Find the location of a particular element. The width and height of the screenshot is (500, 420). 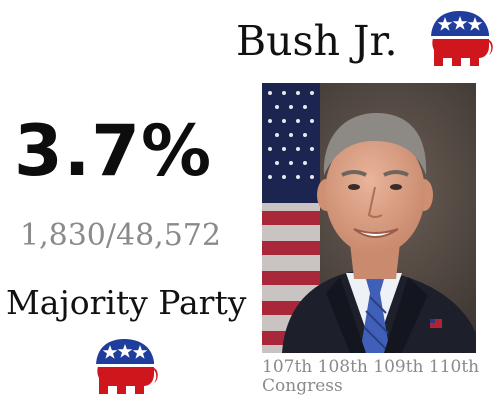

president-name: Bush Jr. is located at coordinates (317, 41).